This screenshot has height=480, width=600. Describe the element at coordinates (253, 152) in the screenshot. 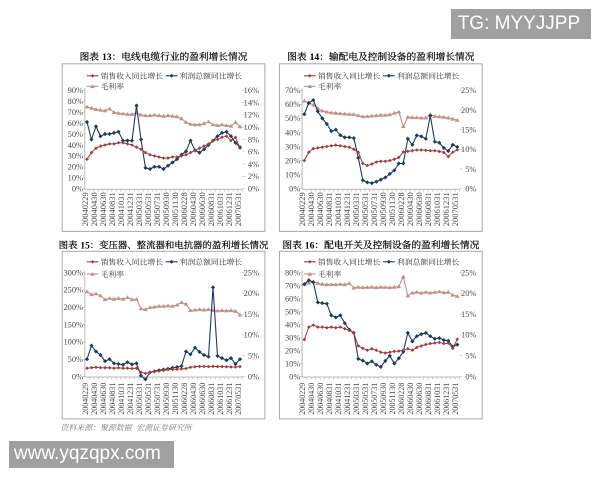

I see `svg-text: 6%` at that location.